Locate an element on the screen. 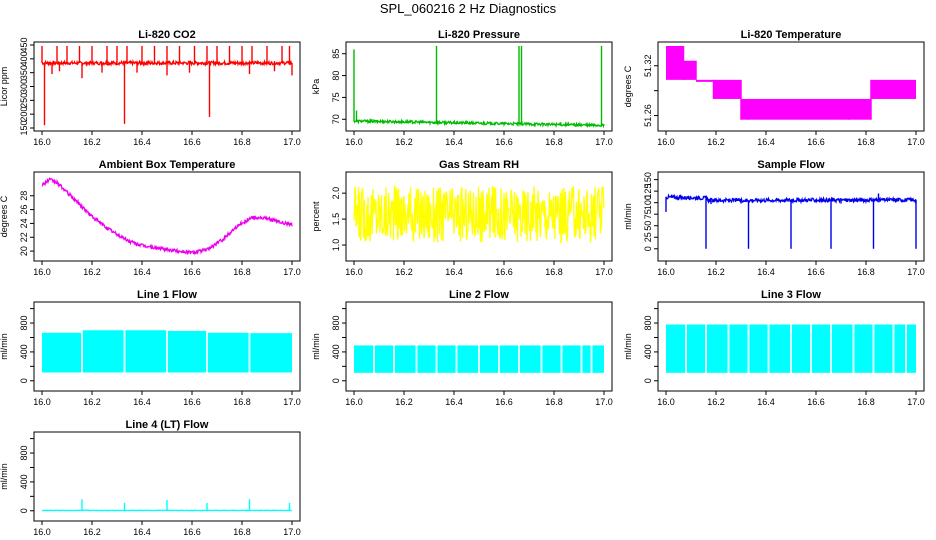  y-tick-label: 300 is located at coordinates (24, 86).